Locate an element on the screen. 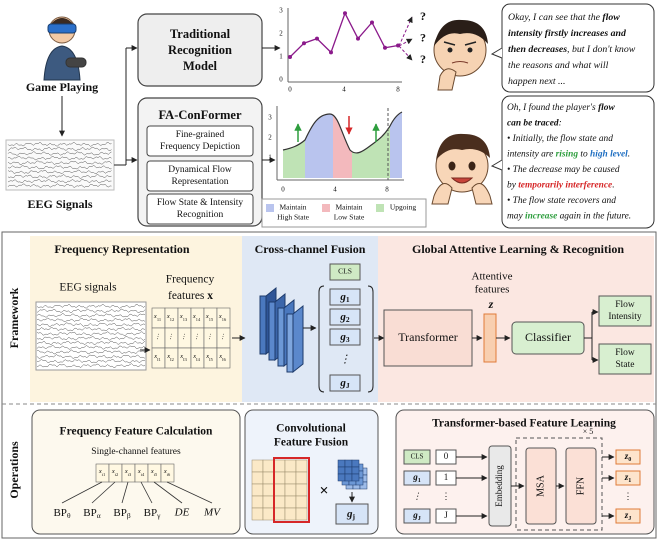  y-tick-label: 0 is located at coordinates (281, 80).